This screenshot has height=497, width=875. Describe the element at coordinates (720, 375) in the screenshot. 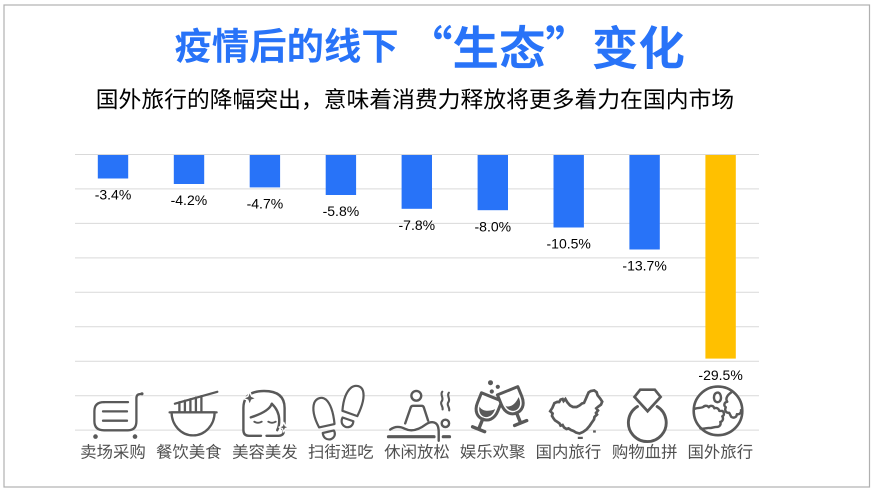

I see `svg-text: -29.5%` at that location.